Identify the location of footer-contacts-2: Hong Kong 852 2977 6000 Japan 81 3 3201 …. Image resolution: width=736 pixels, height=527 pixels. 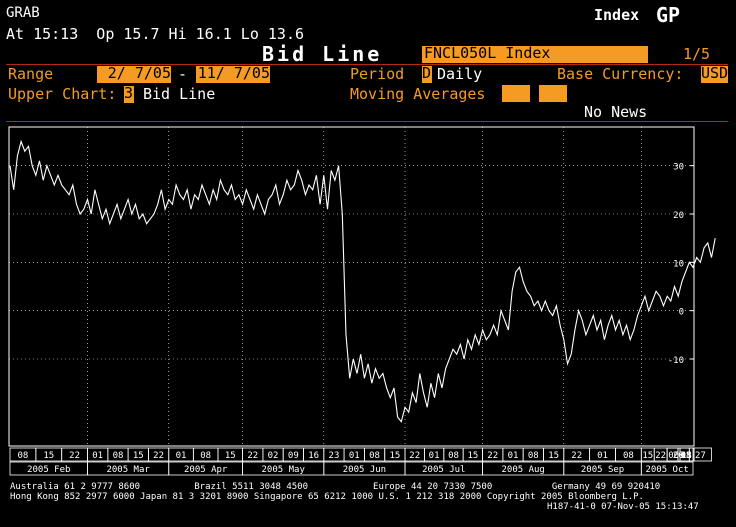
(327, 497).